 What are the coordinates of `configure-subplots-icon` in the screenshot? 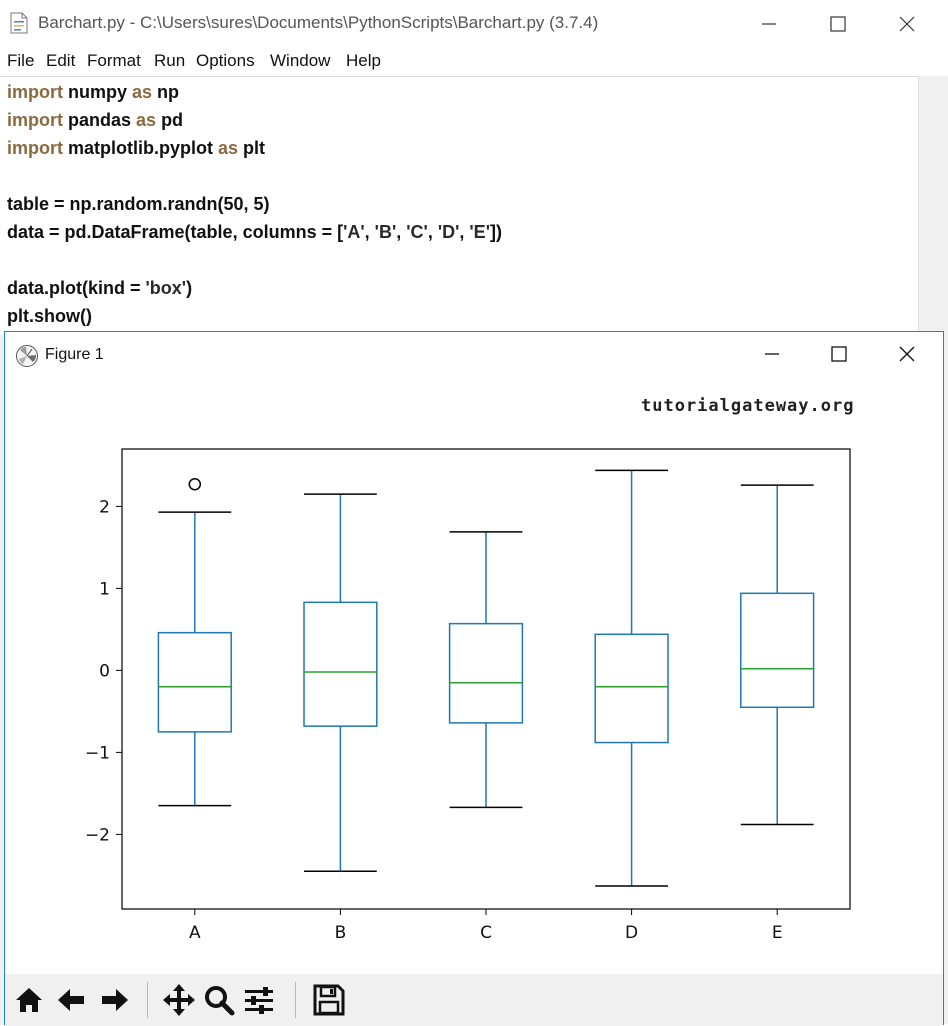 It's located at (259, 1000).